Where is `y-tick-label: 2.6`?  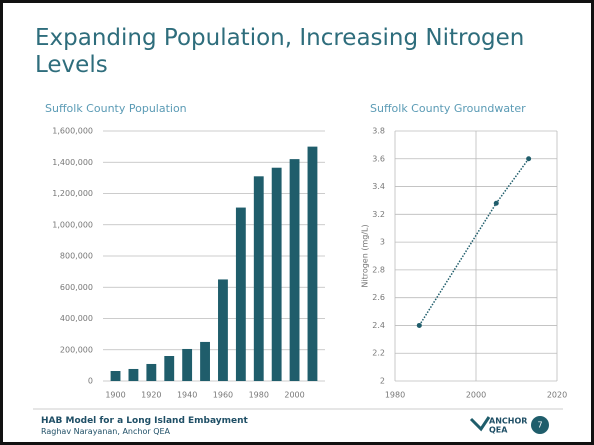 y-tick-label: 2.6 is located at coordinates (378, 297).